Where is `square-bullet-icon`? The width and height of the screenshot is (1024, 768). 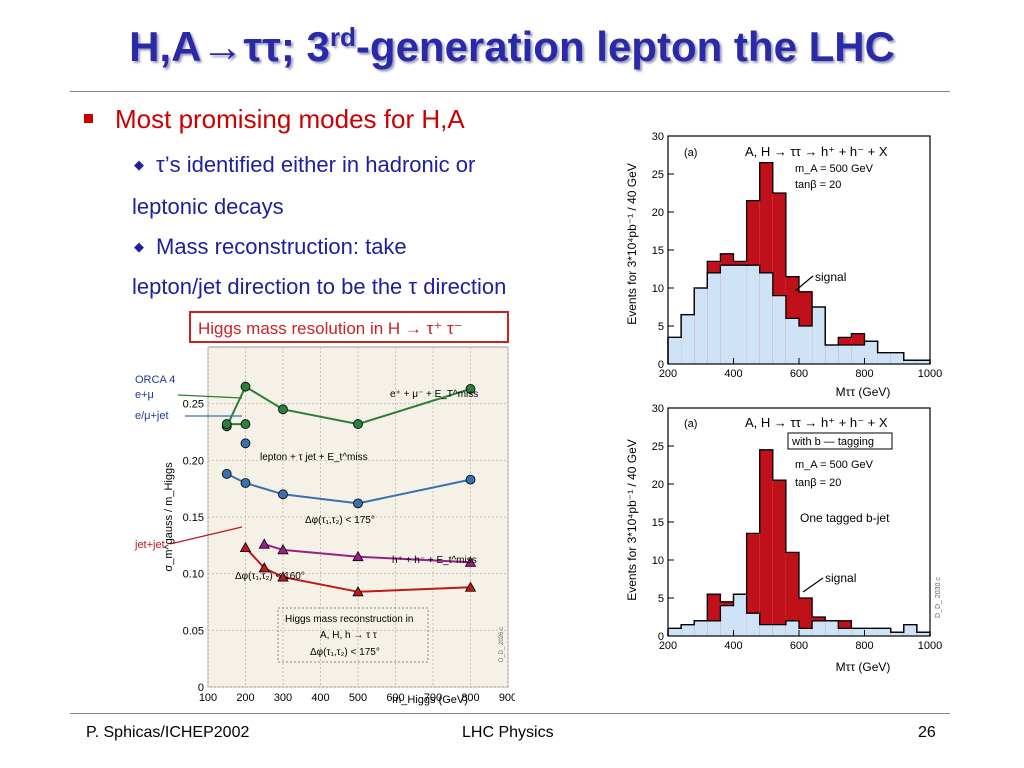
square-bullet-icon is located at coordinates (88, 118).